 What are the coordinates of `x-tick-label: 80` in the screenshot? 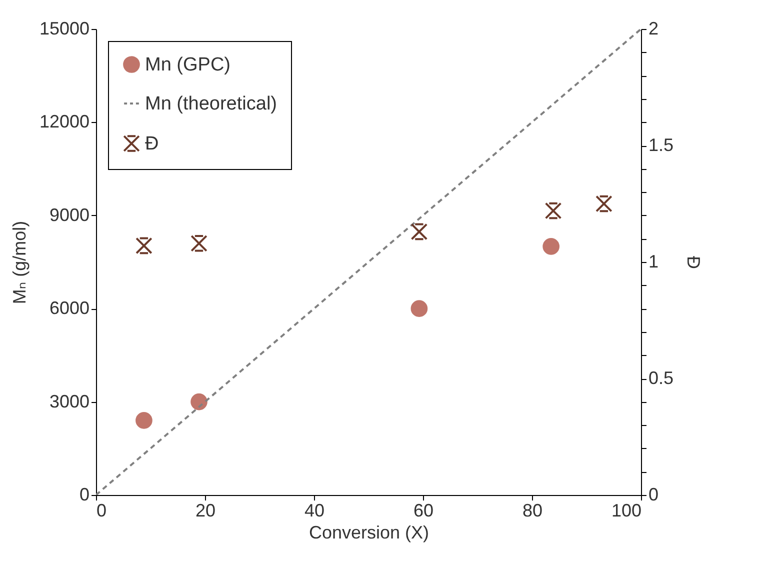 It's located at (532, 510).